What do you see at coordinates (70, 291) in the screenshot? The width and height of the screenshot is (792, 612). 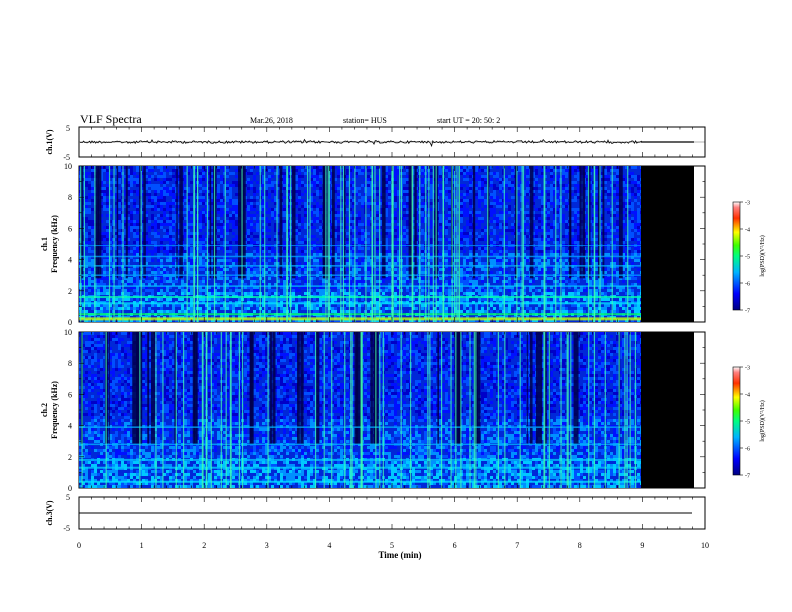 I see `ch1-freq-tick-label: 2` at bounding box center [70, 291].